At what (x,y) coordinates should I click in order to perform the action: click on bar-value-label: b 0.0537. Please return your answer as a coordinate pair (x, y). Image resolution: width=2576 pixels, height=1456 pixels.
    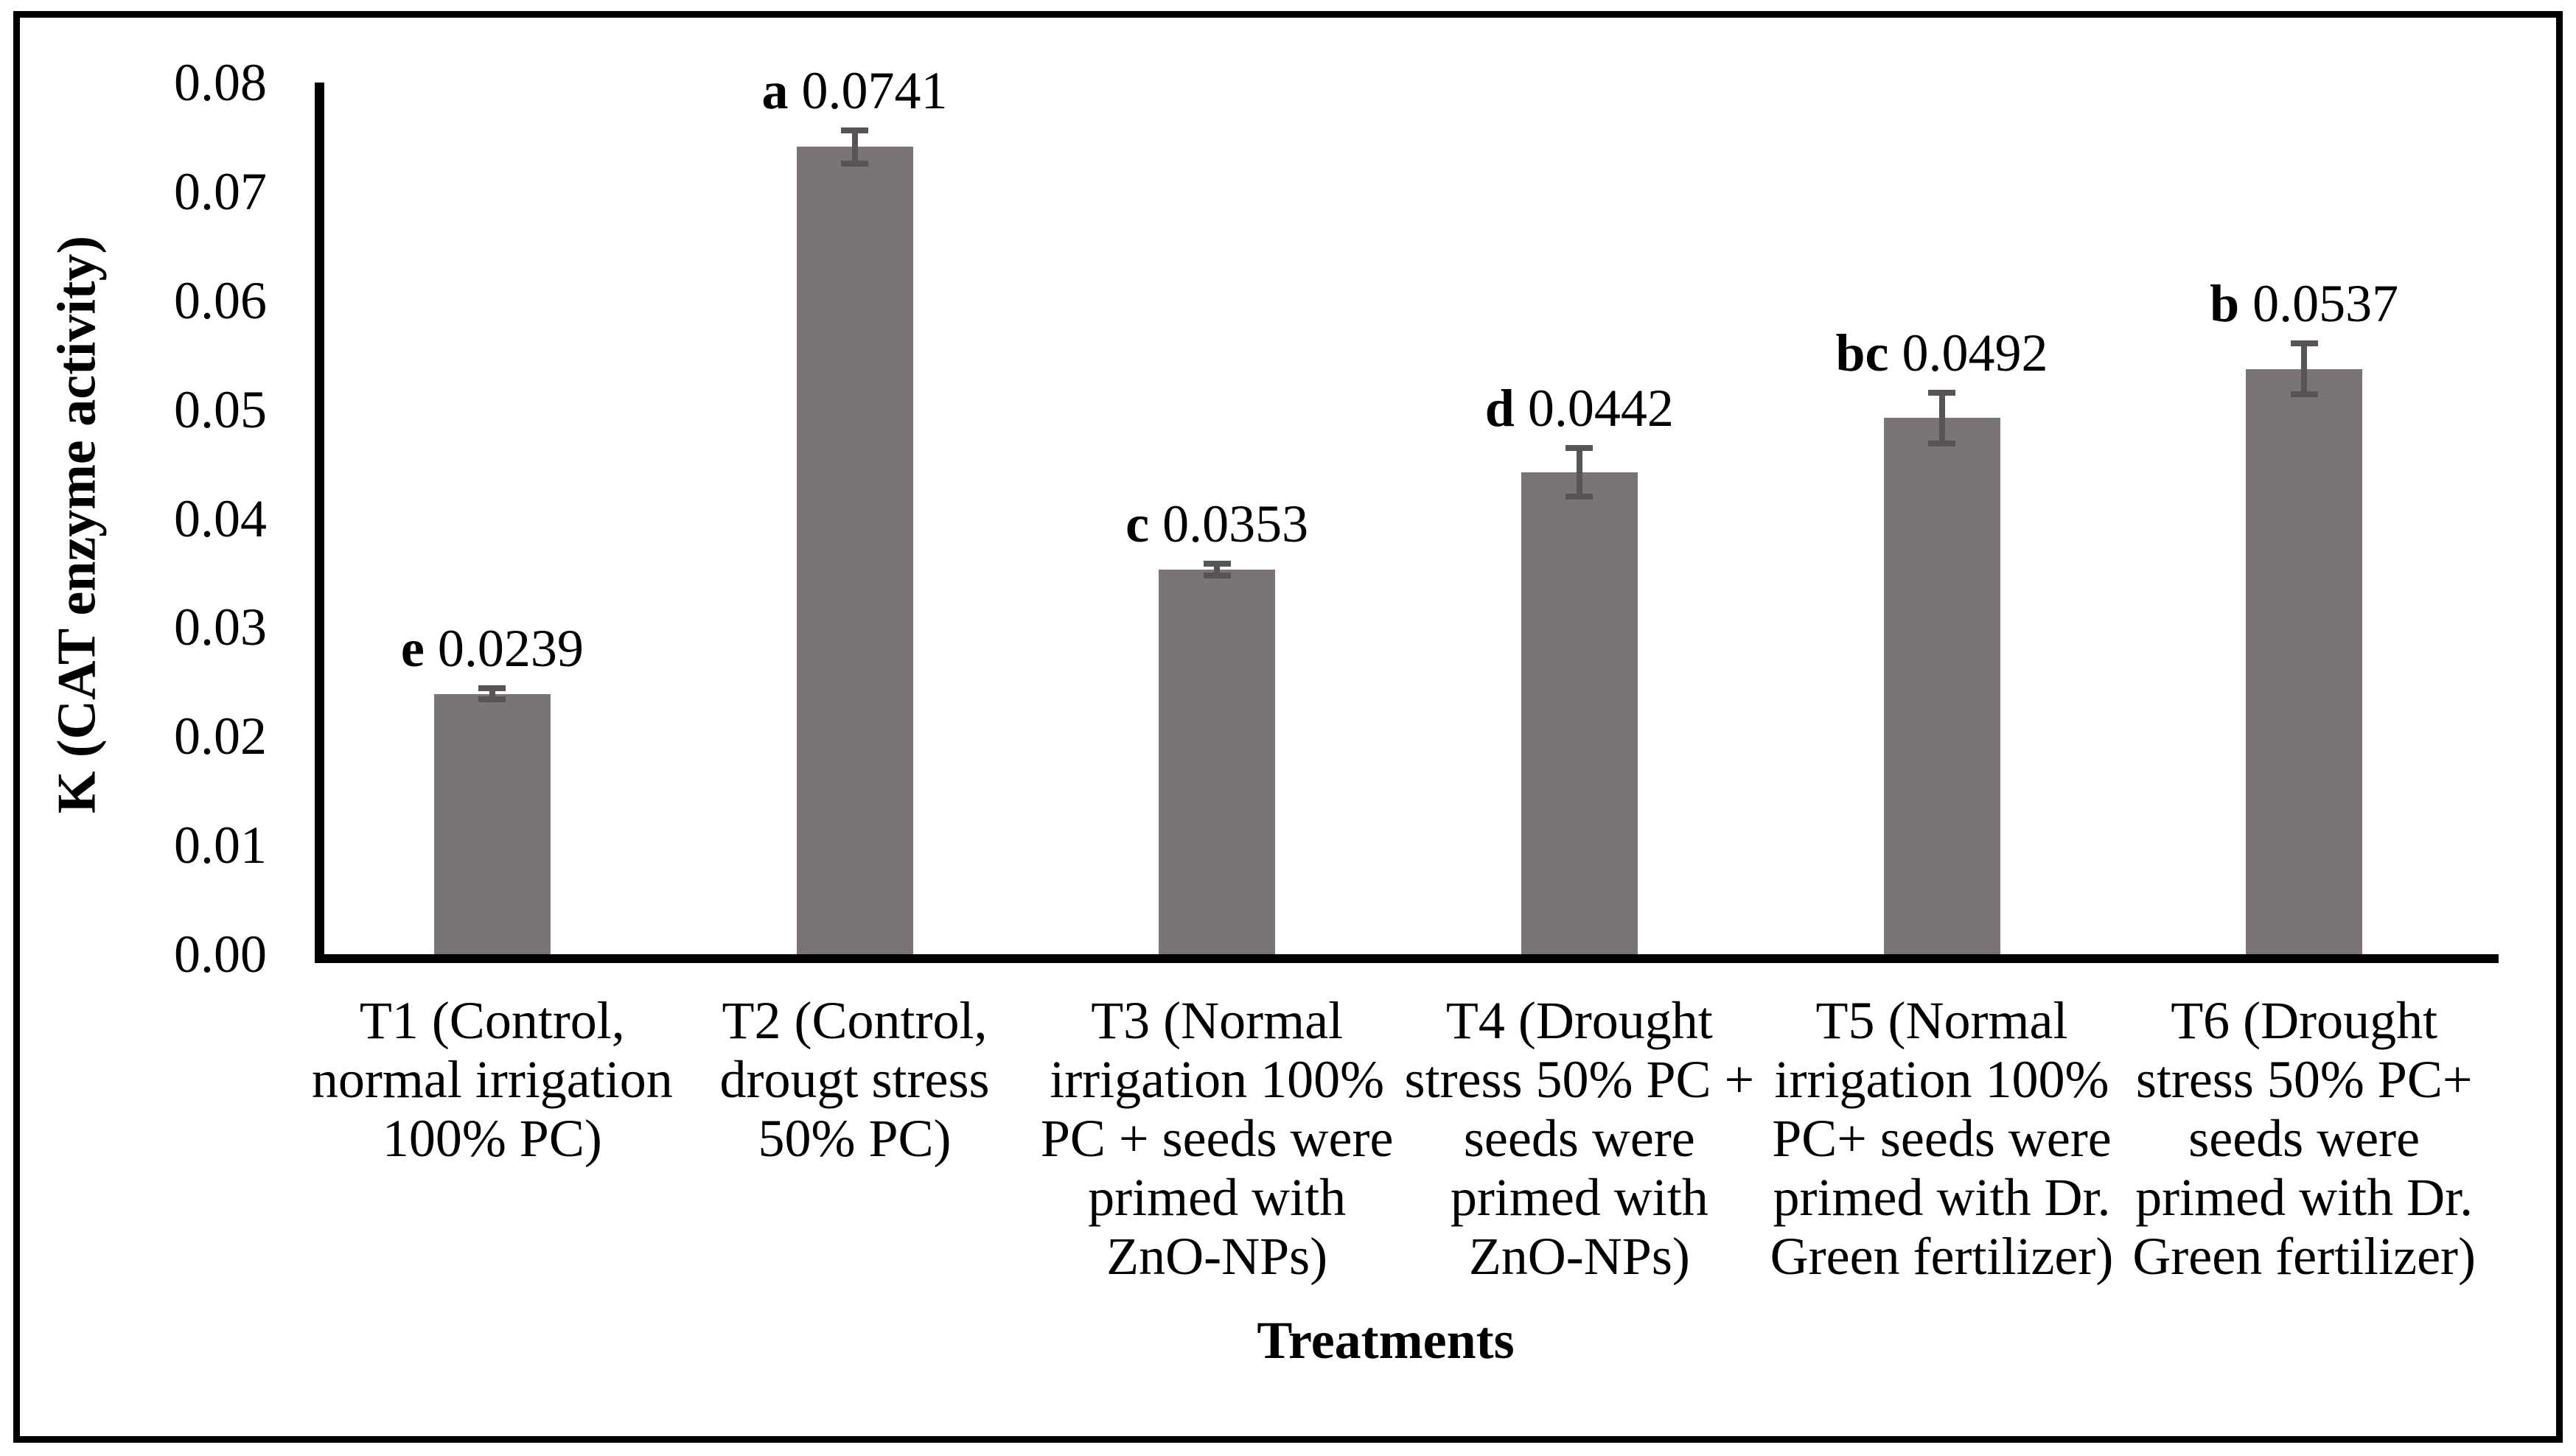
    Looking at the image, I should click on (2304, 304).